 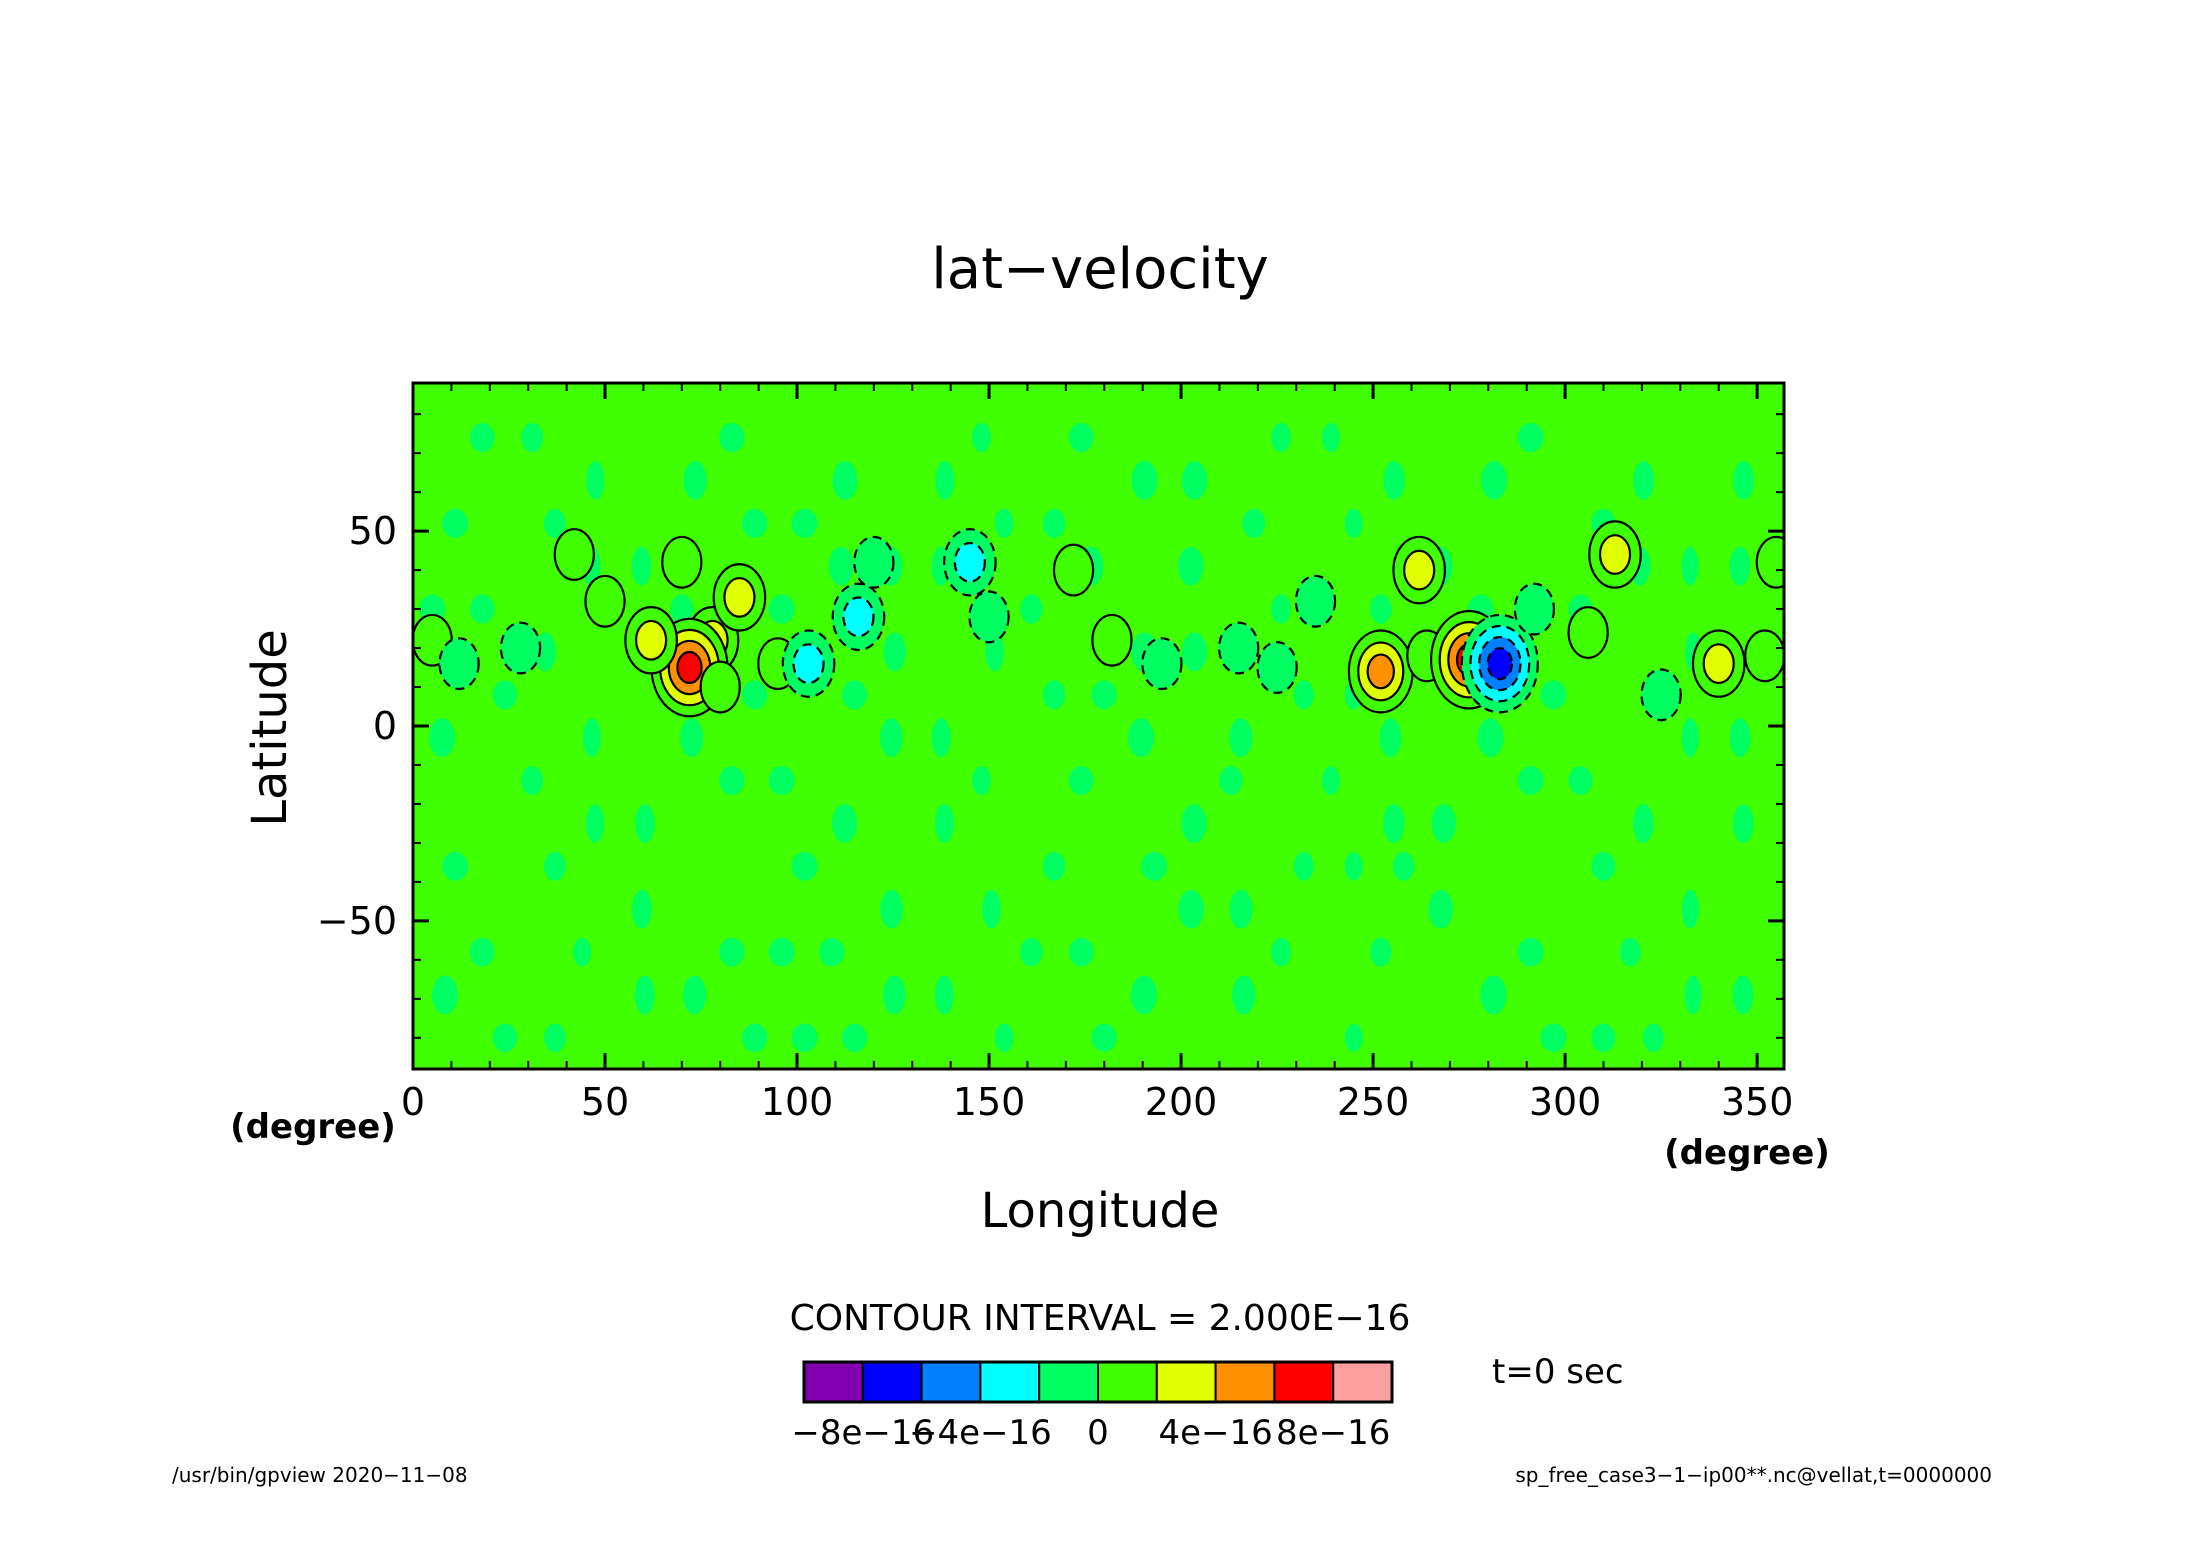 What do you see at coordinates (357, 921) in the screenshot?
I see `y-tick-label-0: −50` at bounding box center [357, 921].